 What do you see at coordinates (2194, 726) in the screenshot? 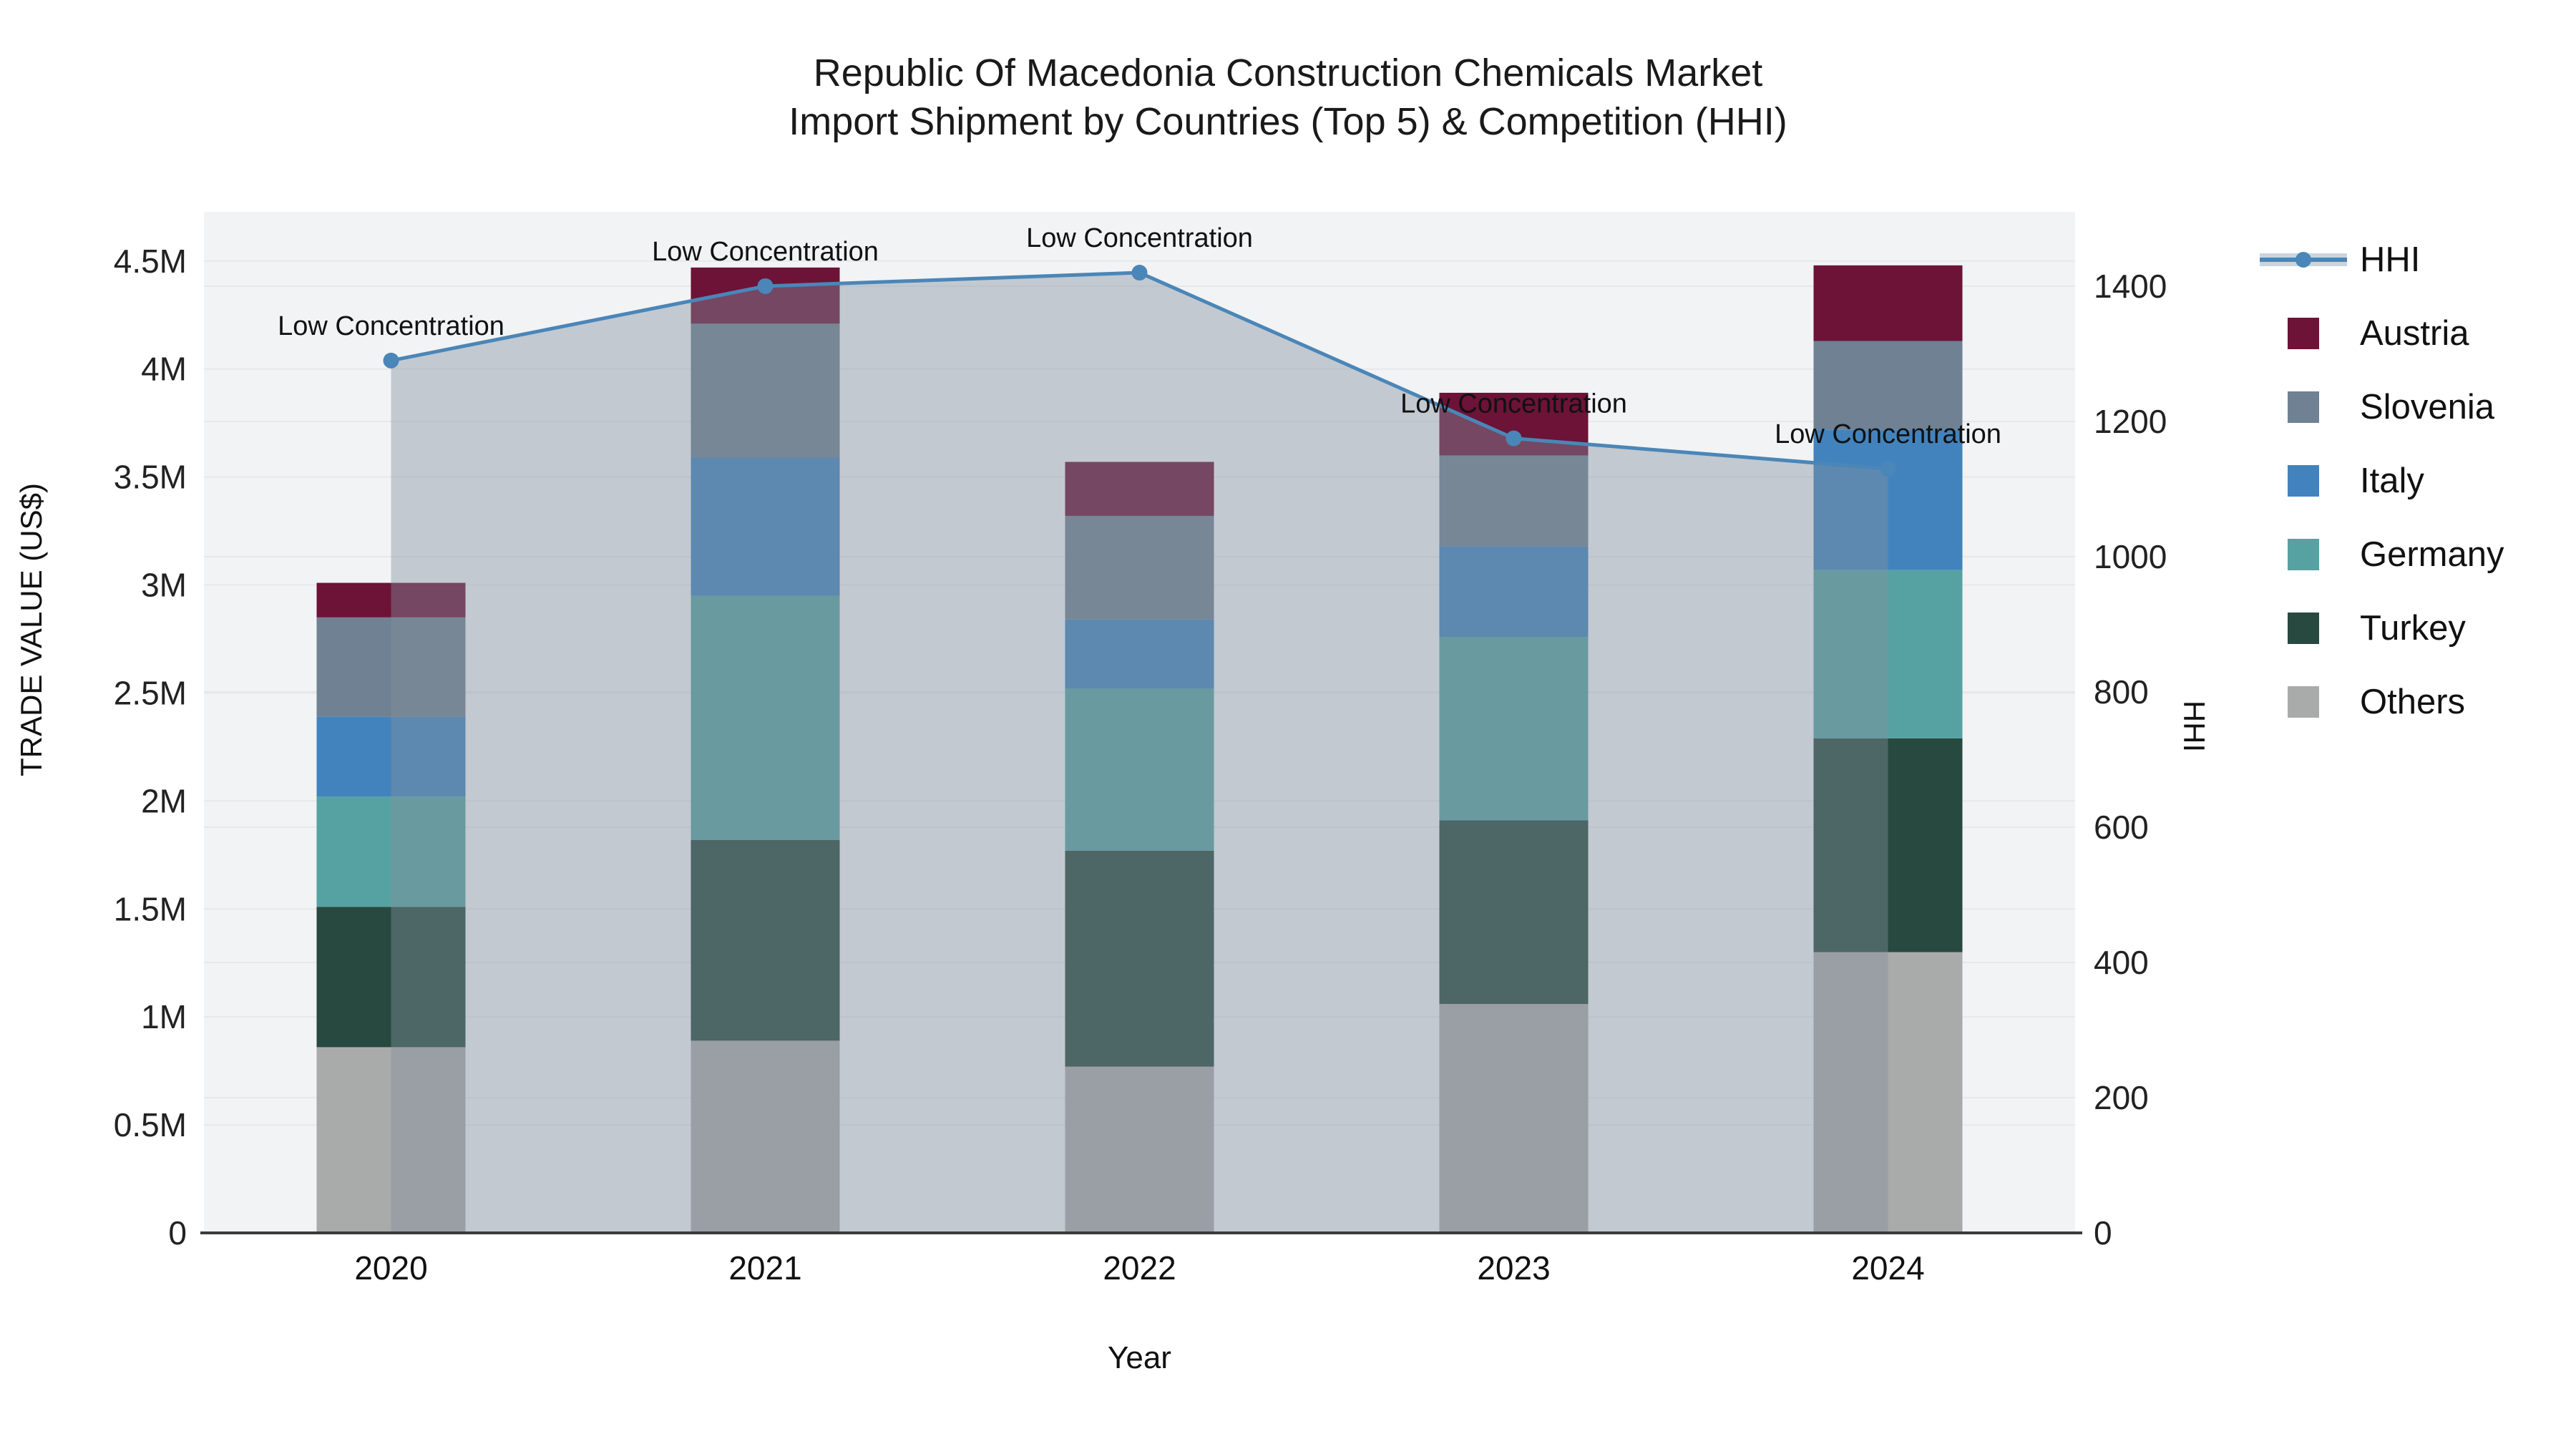
I see `right-axis-title: HHI` at bounding box center [2194, 726].